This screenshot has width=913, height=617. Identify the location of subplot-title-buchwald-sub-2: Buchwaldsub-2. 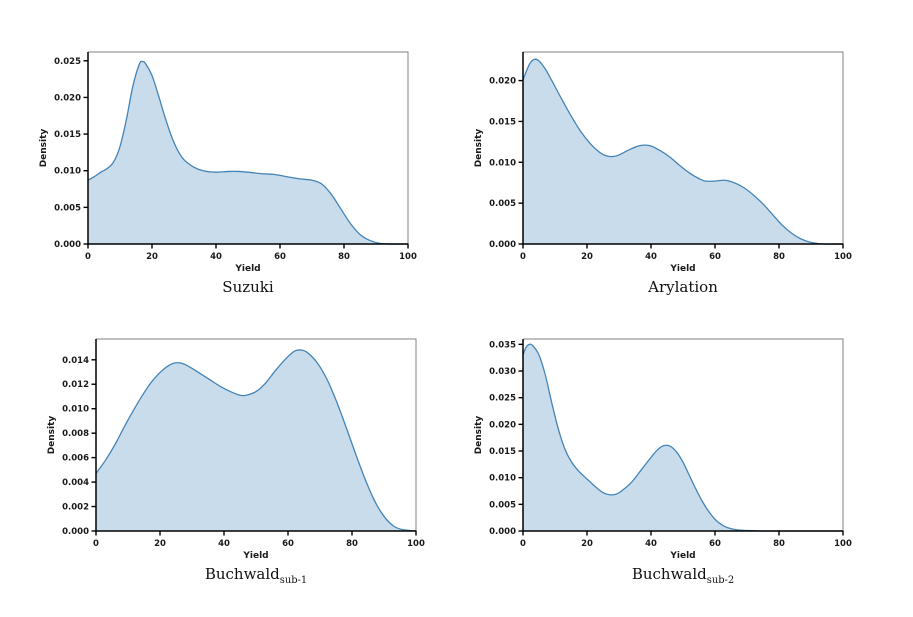
(683, 575).